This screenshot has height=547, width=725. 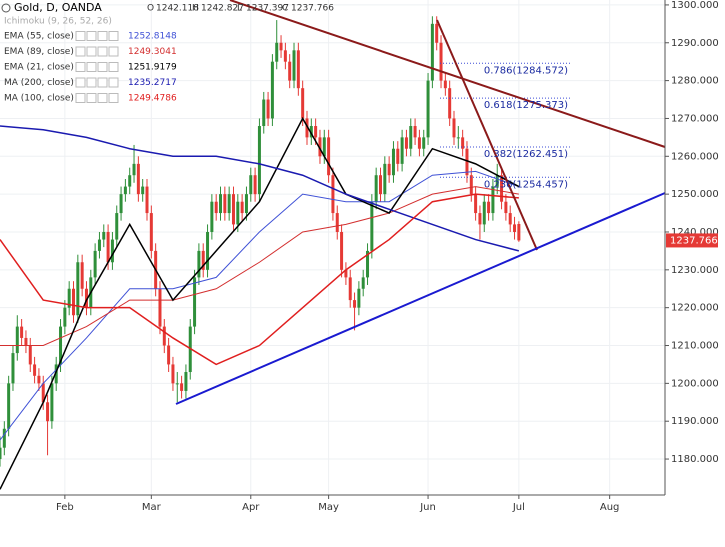 I want to click on legend-name: EMA (55, close), so click(x=39, y=37).